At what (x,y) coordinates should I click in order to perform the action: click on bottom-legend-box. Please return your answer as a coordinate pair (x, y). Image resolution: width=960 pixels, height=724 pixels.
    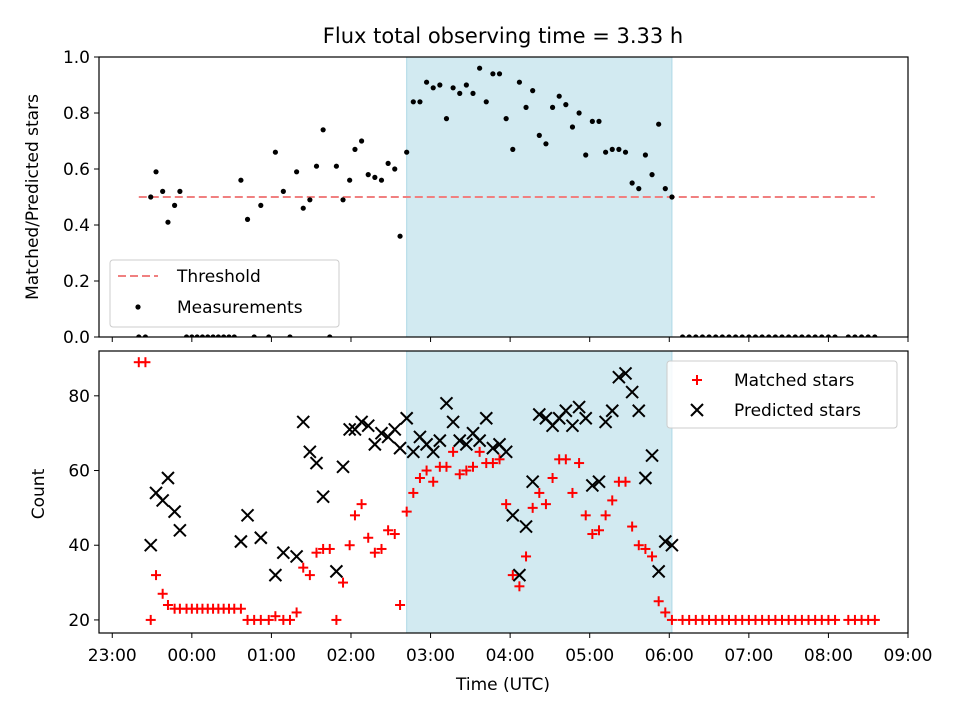
    Looking at the image, I should click on (782, 394).